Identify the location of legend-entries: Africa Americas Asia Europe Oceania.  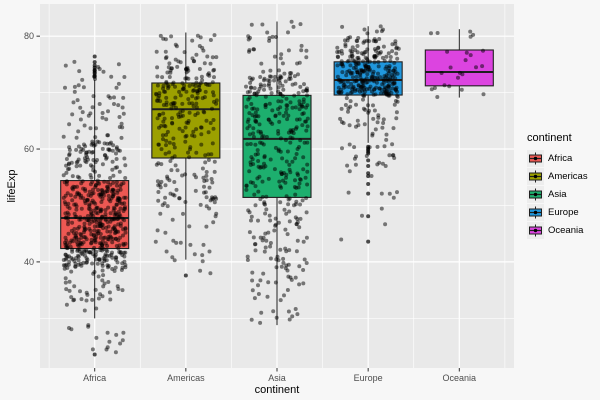
(557, 194).